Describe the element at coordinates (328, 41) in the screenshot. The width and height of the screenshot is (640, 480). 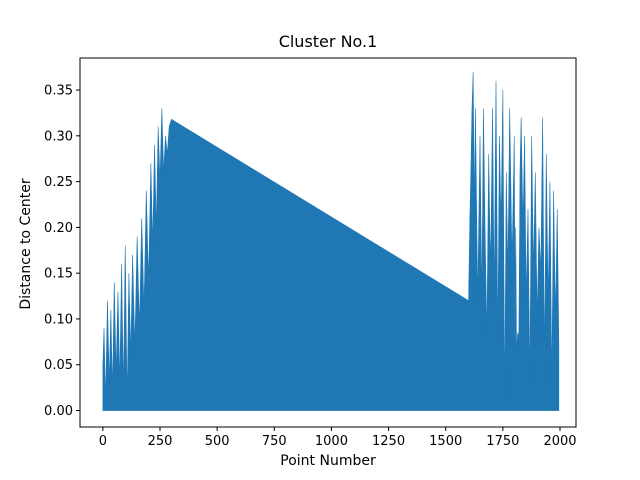
I see `chart-title: Cluster No.1` at that location.